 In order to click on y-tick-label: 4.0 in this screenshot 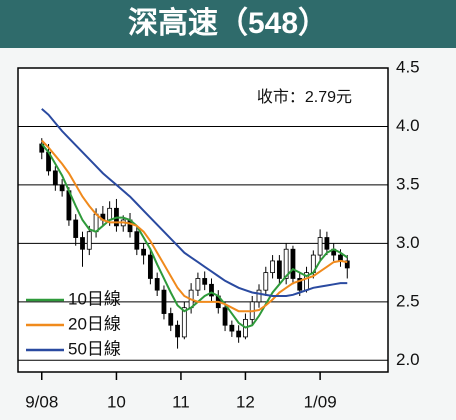, I will do `click(408, 125)`.